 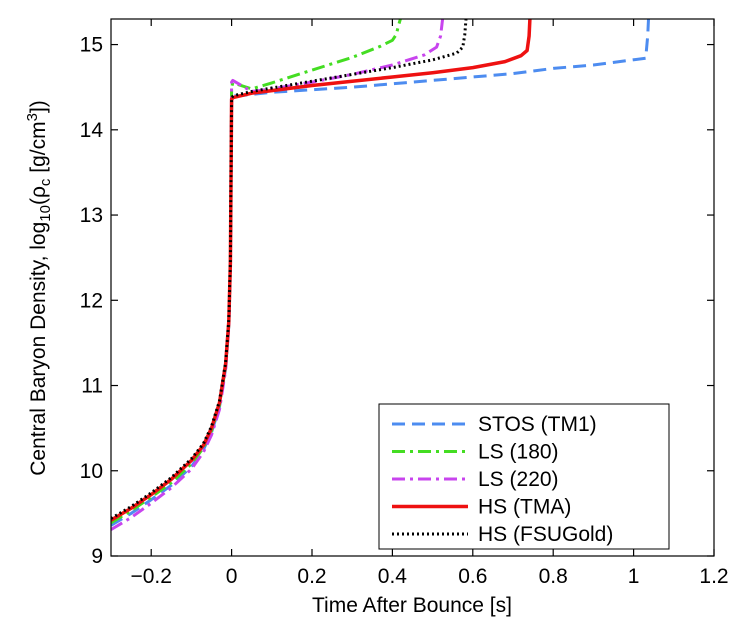 I want to click on x-tick-label: 0.8, so click(x=553, y=576).